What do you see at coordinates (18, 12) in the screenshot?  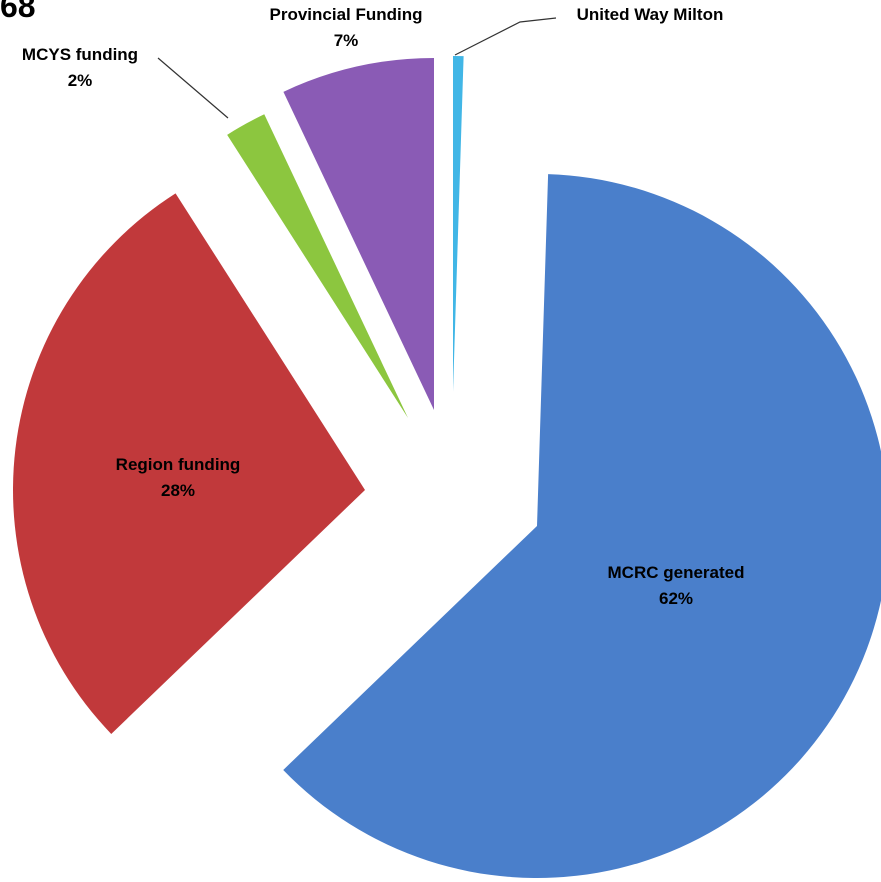 I see `page-number: 68` at bounding box center [18, 12].